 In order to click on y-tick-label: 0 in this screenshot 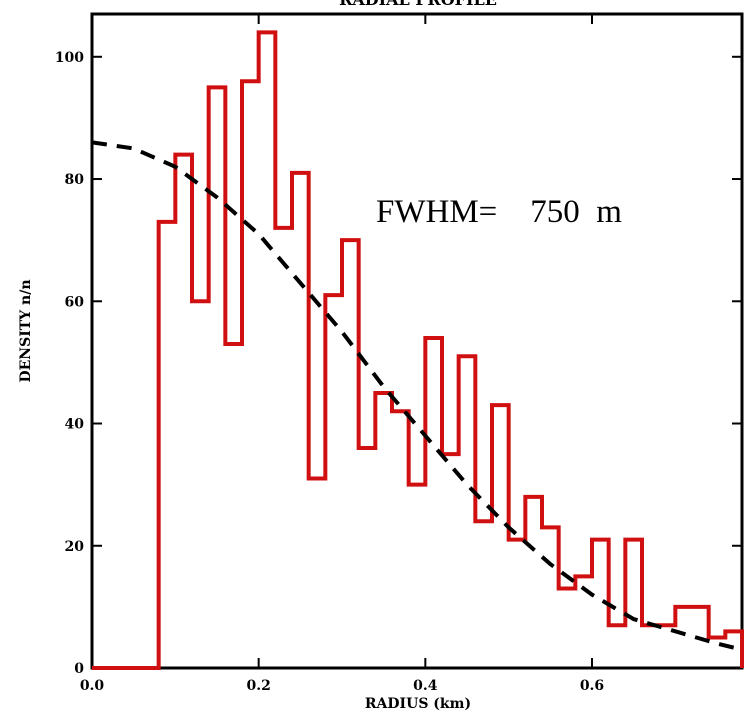, I will do `click(79, 669)`.